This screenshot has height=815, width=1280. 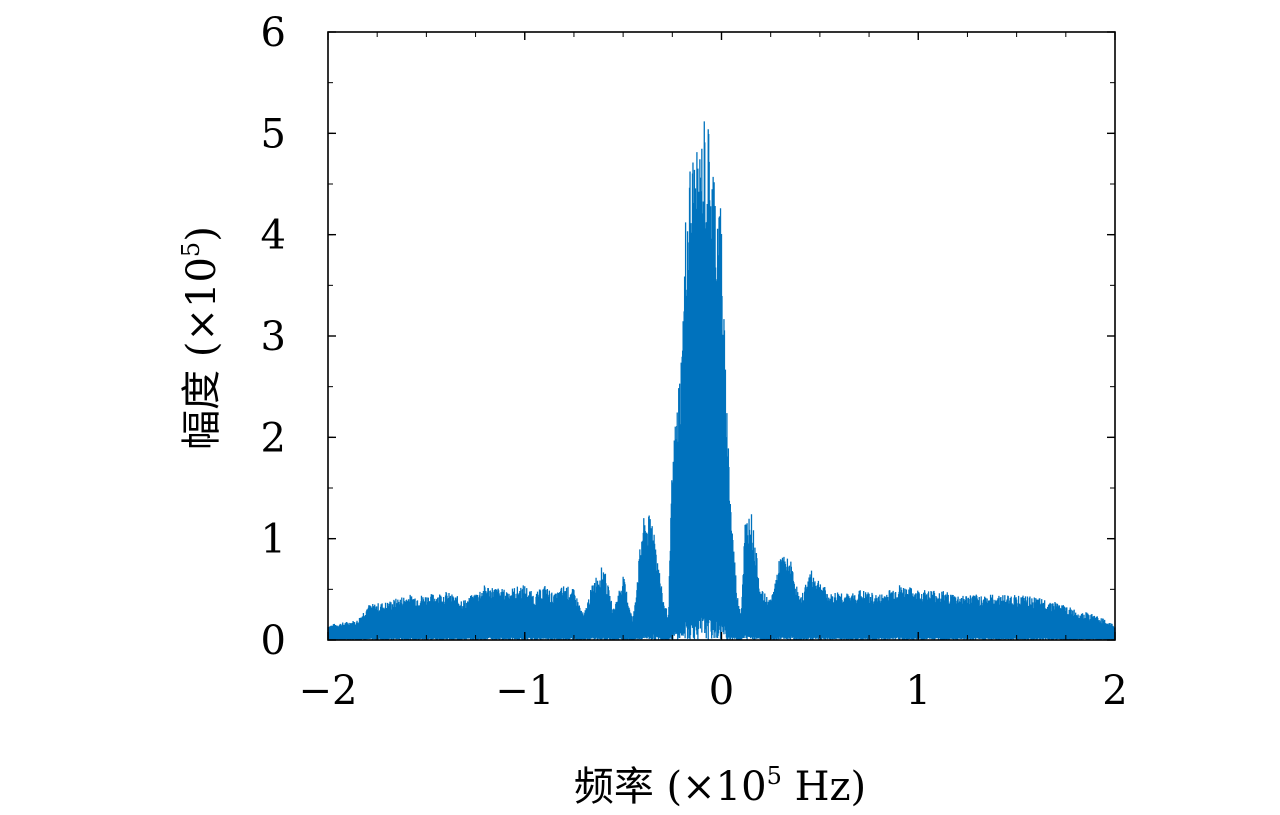 I want to click on y-tick-label: 5, so click(x=273, y=134).